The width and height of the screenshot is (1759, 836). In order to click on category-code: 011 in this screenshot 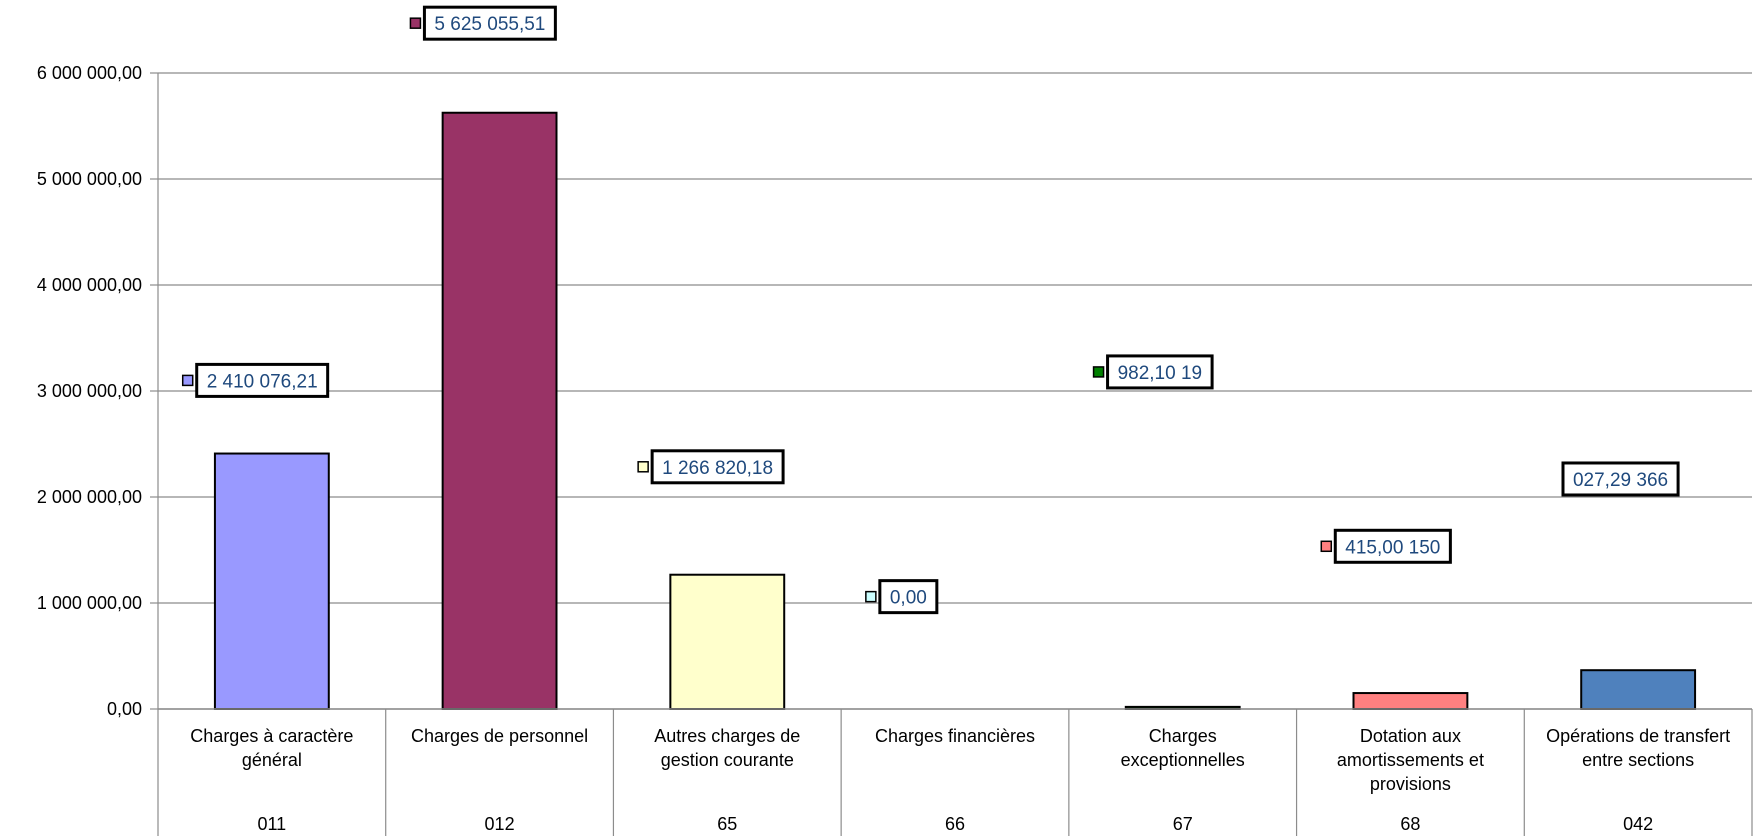, I will do `click(272, 824)`.